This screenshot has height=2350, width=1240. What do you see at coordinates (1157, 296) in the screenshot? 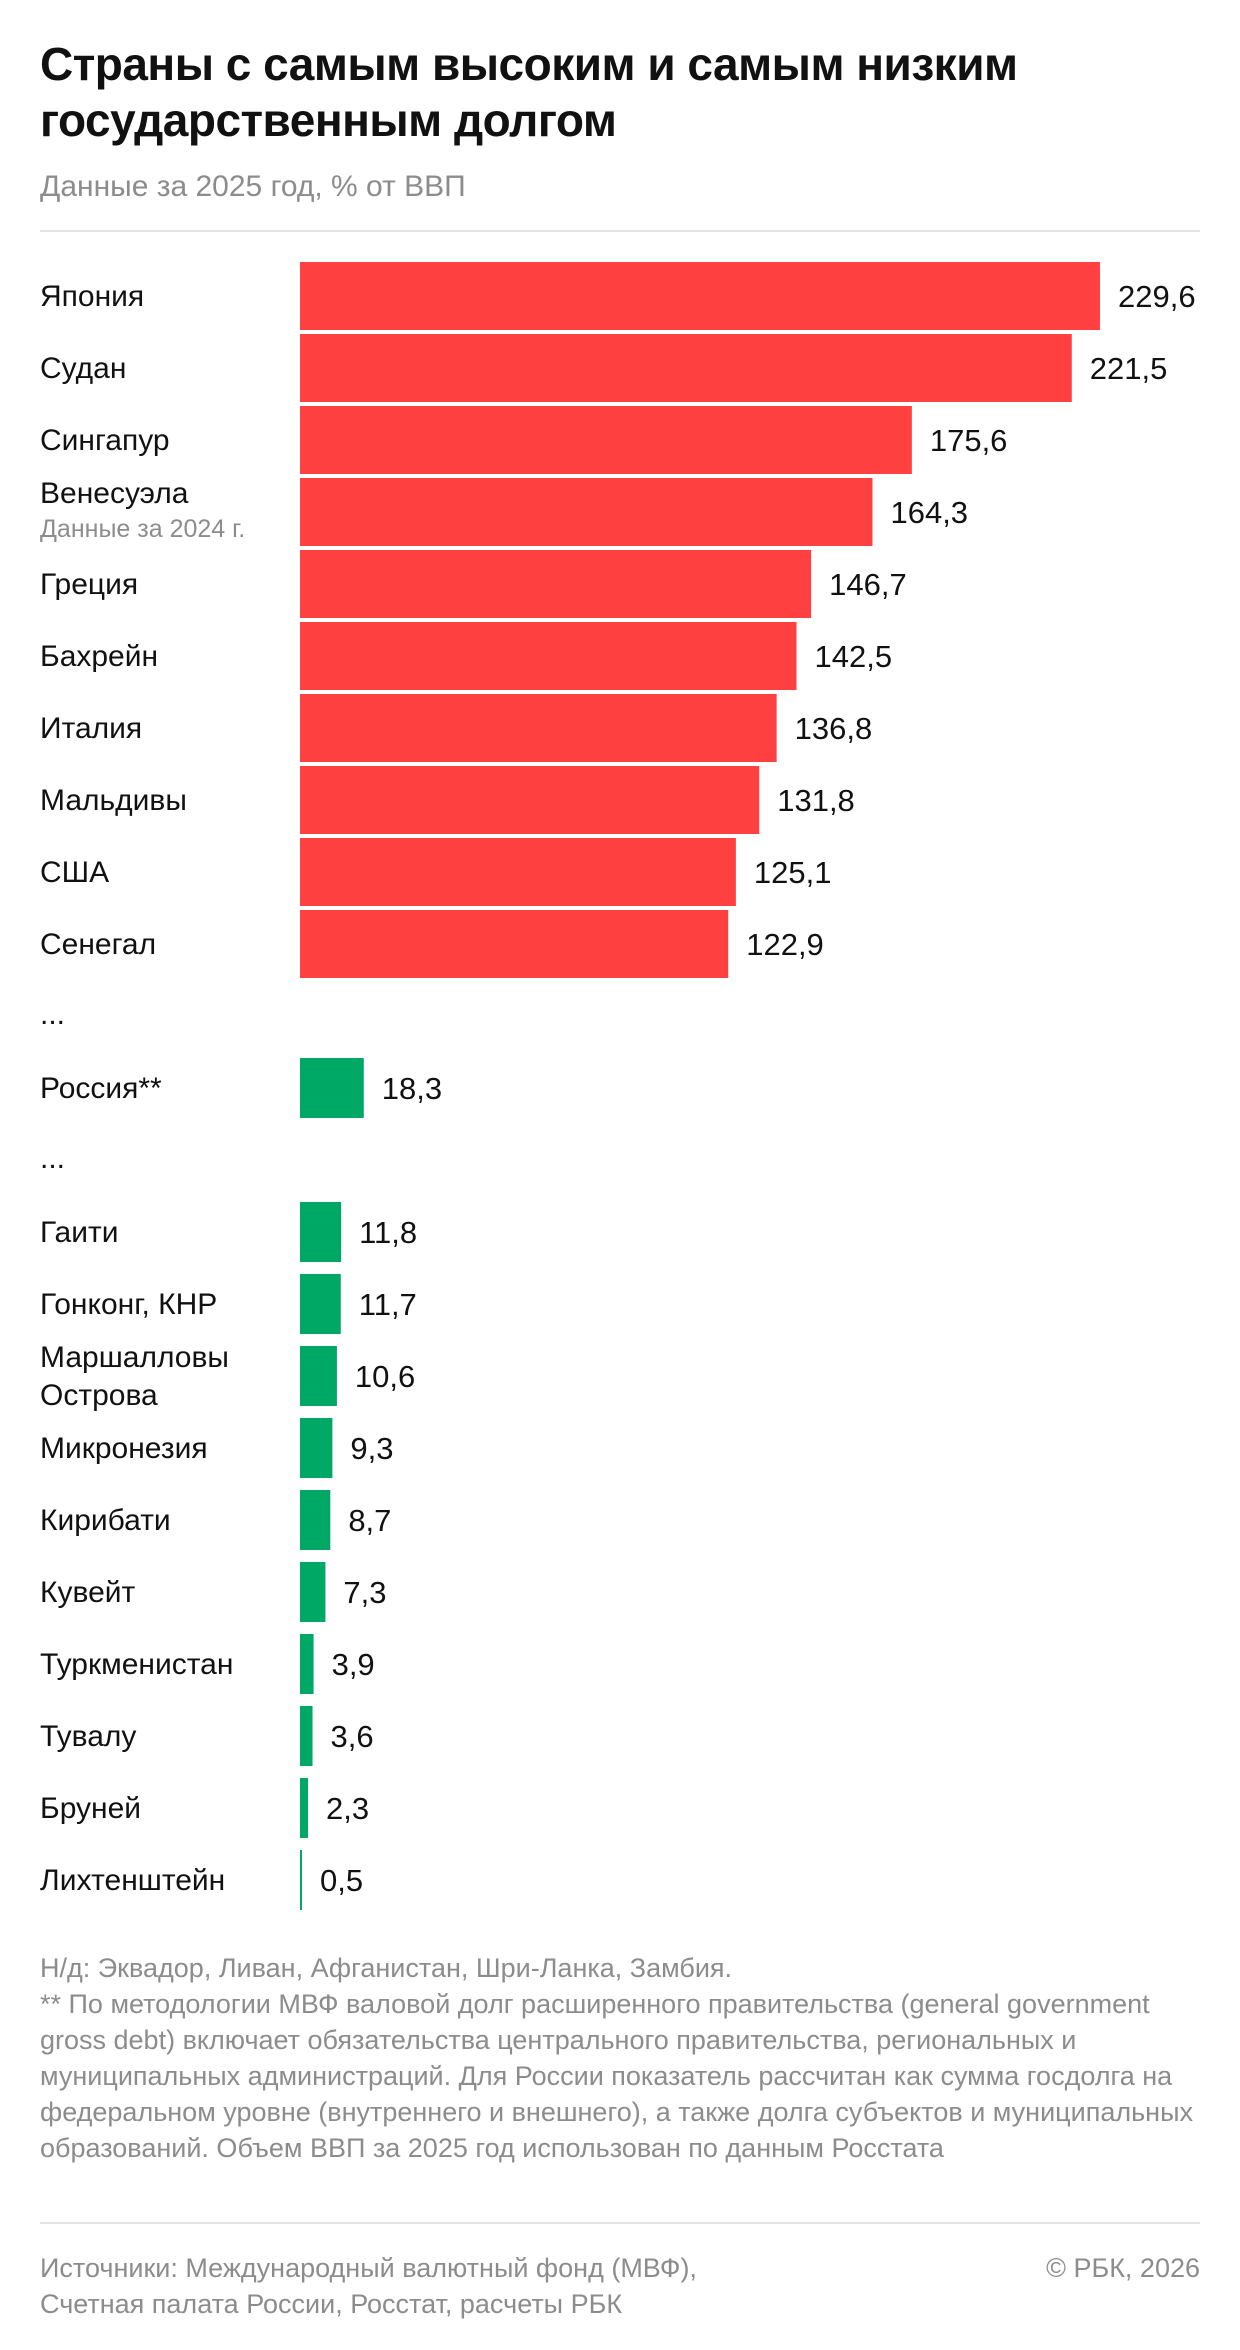
I see `value-label: 229,6` at bounding box center [1157, 296].